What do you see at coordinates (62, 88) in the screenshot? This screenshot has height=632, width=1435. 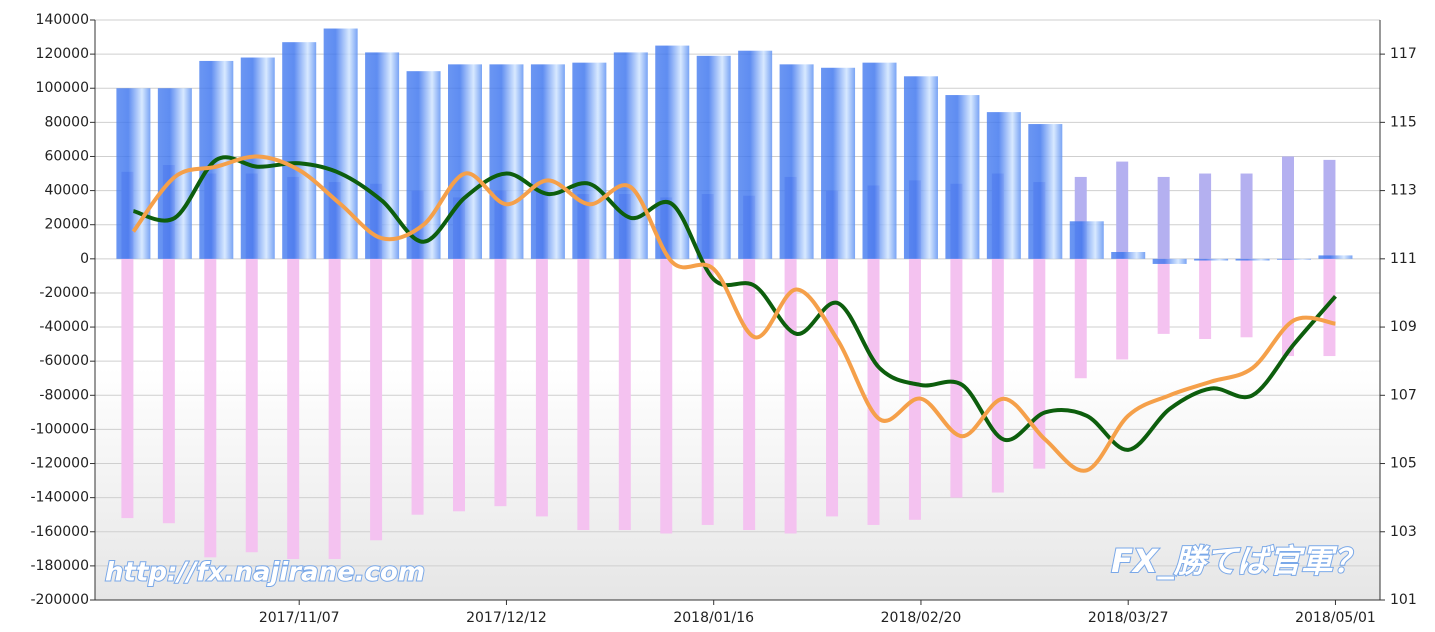 I see `y-tick-label: 100000` at bounding box center [62, 88].